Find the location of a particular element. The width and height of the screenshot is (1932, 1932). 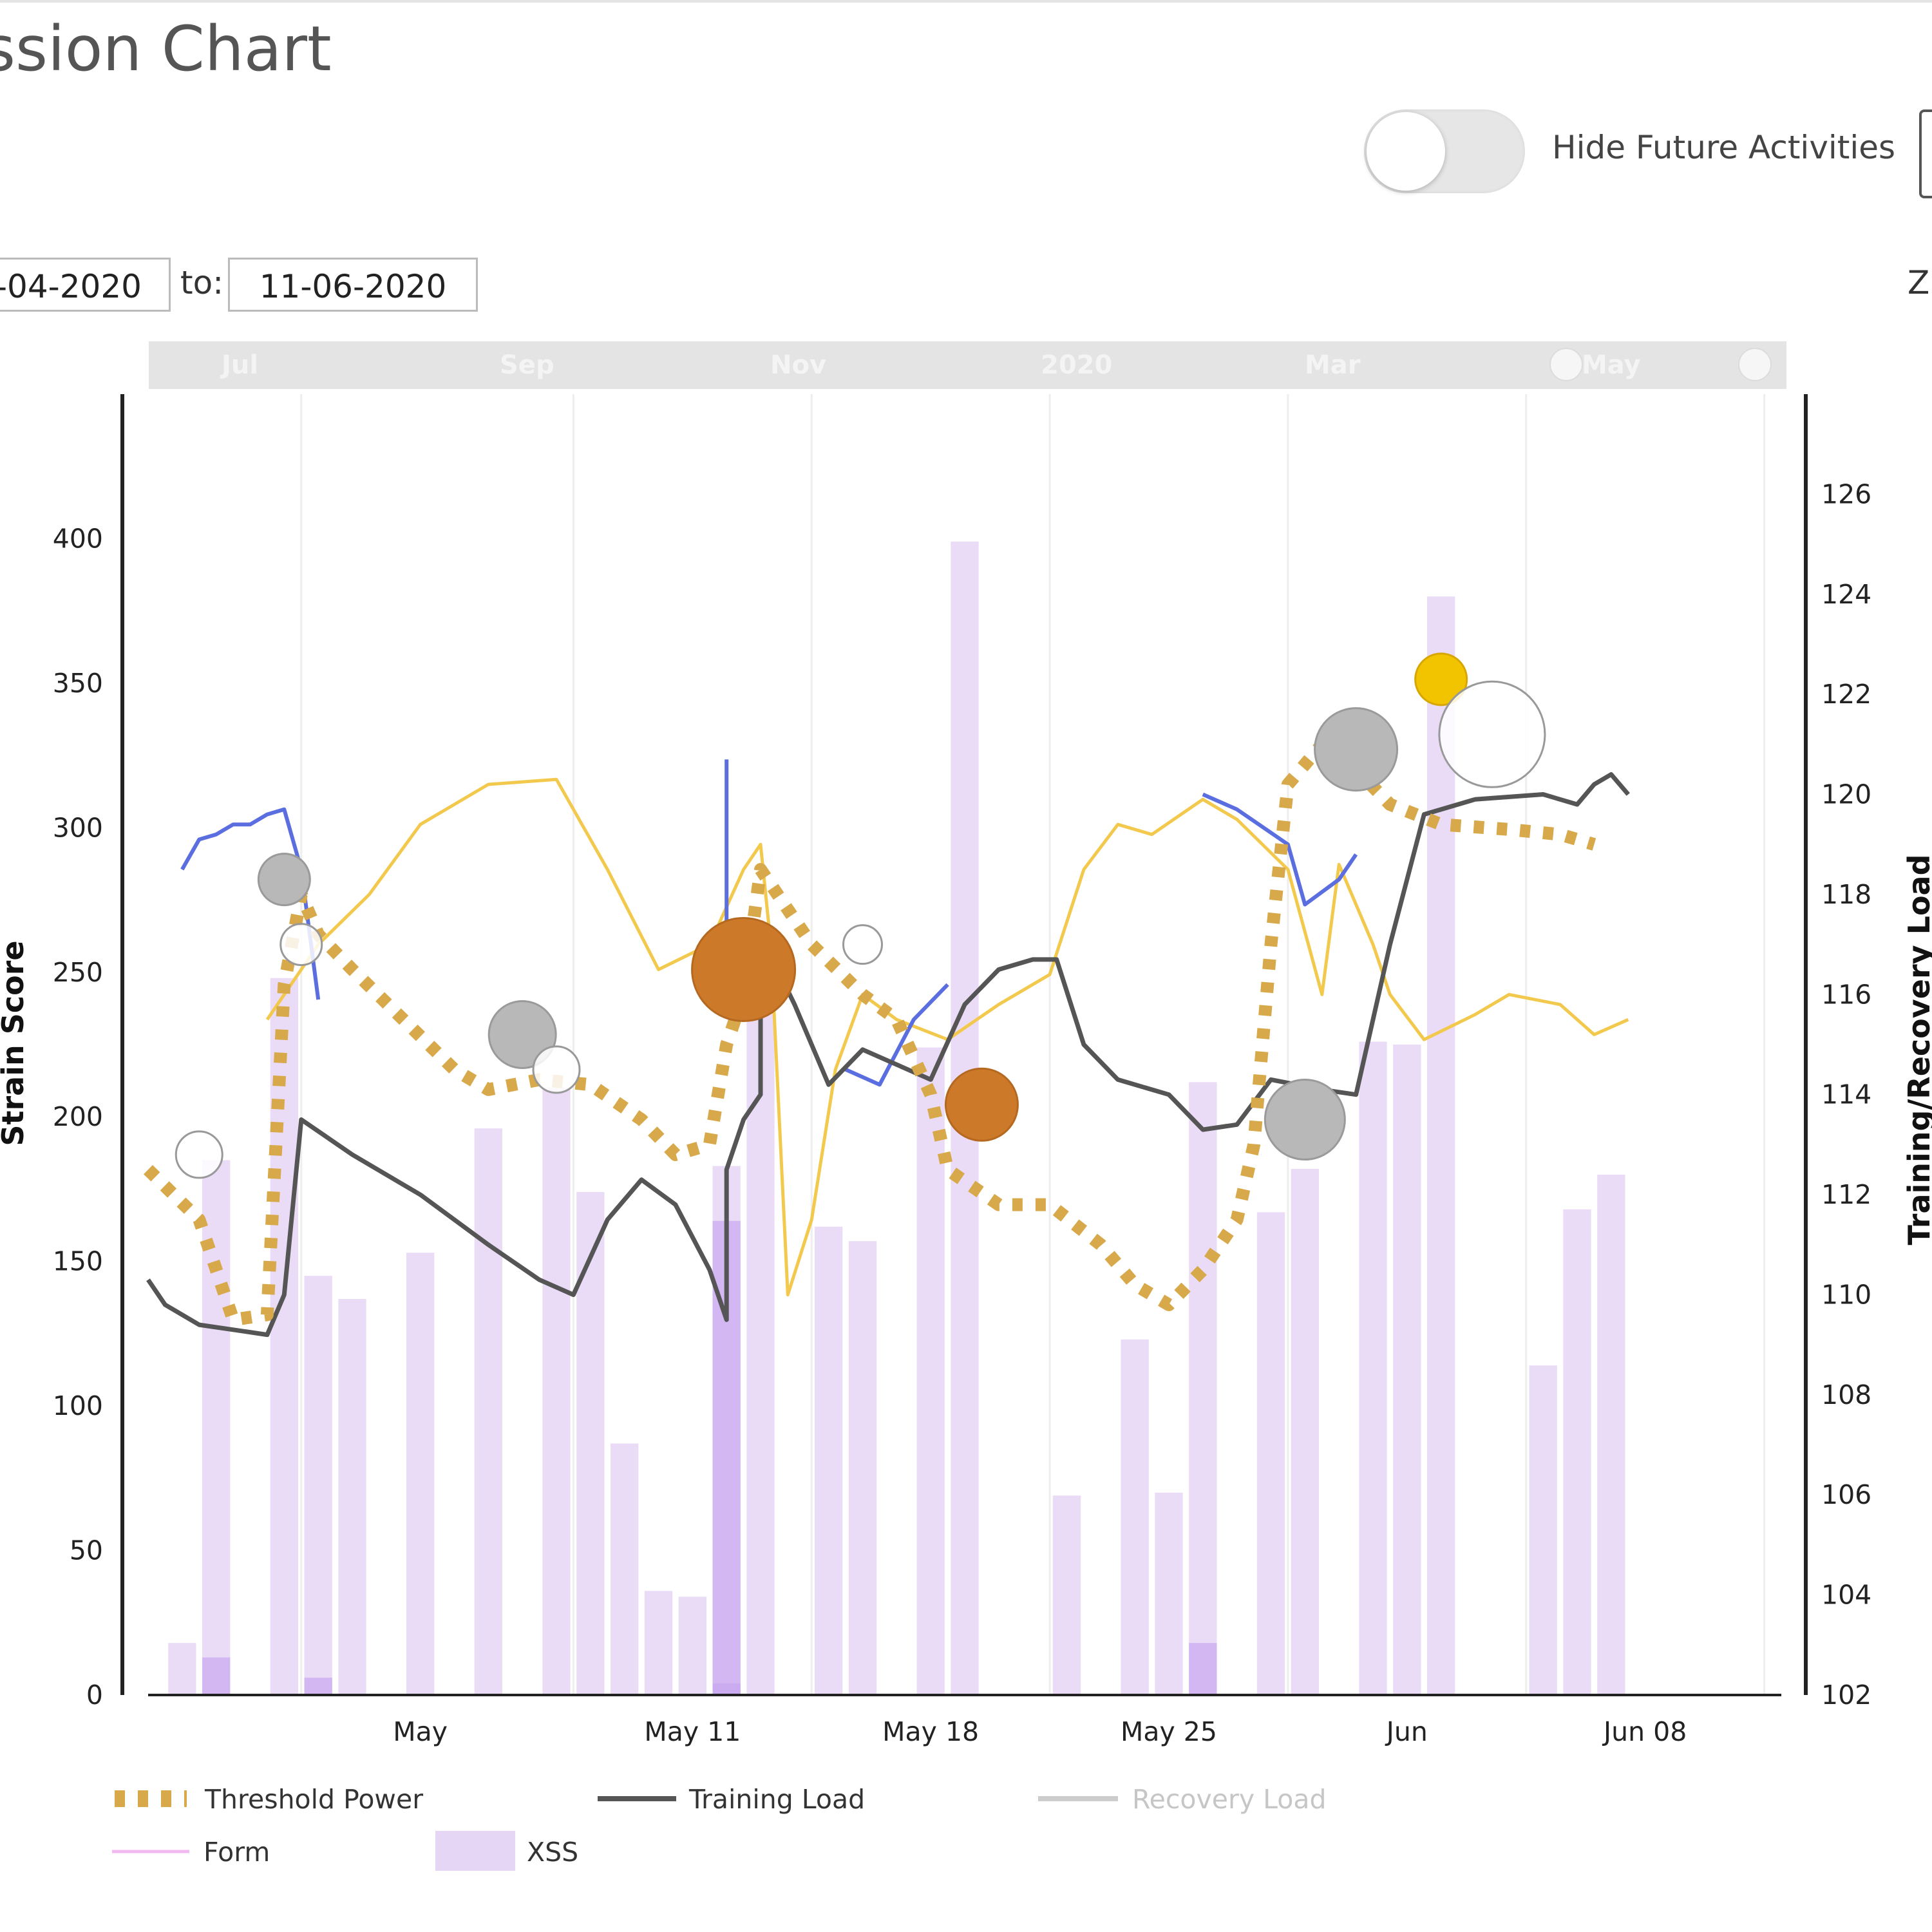

right-tick-label: 106 is located at coordinates (1846, 1494).